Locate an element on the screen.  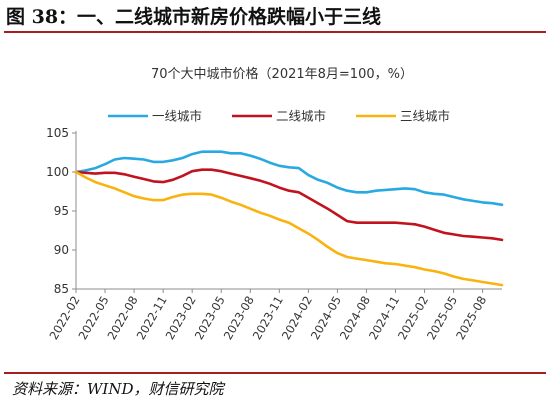
legend-label-1: 一线城市 is located at coordinates (177, 116).